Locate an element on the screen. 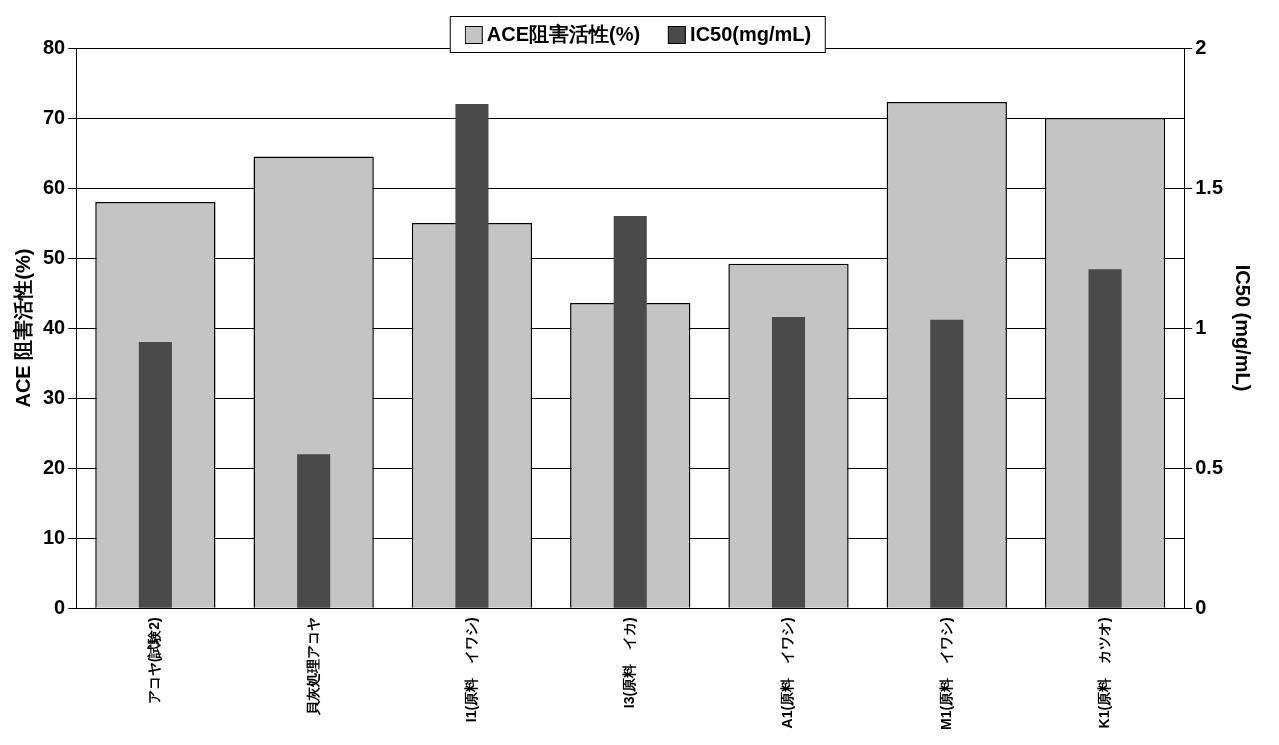 This screenshot has height=745, width=1279. y2-axis-title: IC50 (mg/mL) is located at coordinates (1243, 328).